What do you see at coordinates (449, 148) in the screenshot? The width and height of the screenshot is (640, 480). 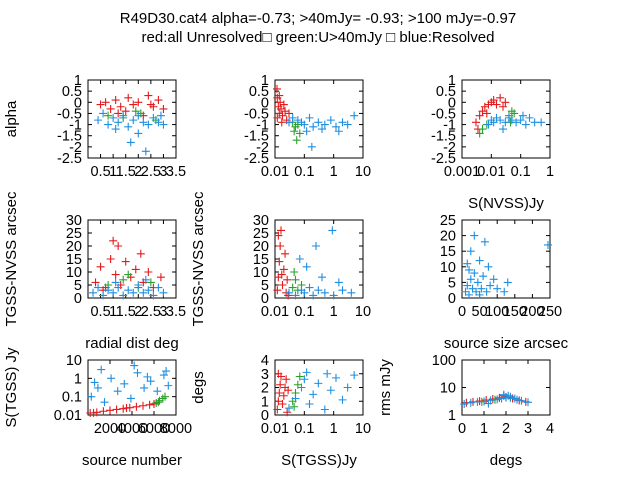 I see `y-tick-label: -2` at bounding box center [449, 148].